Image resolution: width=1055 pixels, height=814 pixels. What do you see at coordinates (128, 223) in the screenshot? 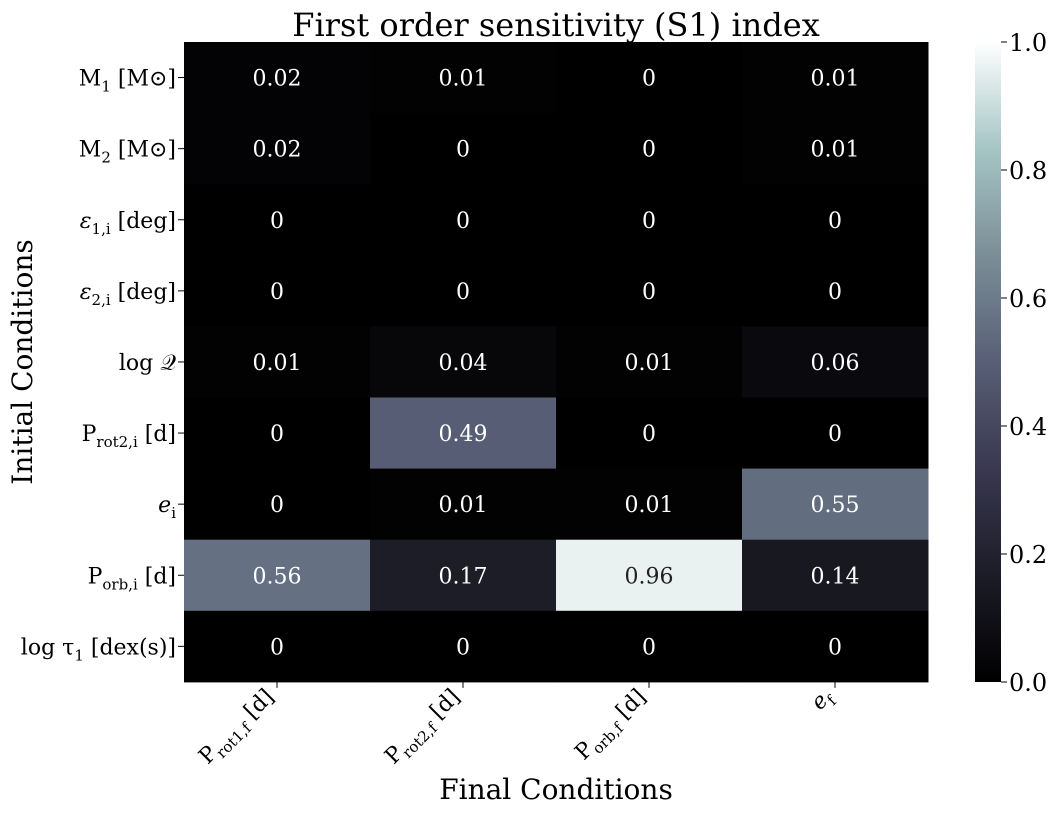
I see `y-tick-label: ε1,i [deg]` at bounding box center [128, 223].